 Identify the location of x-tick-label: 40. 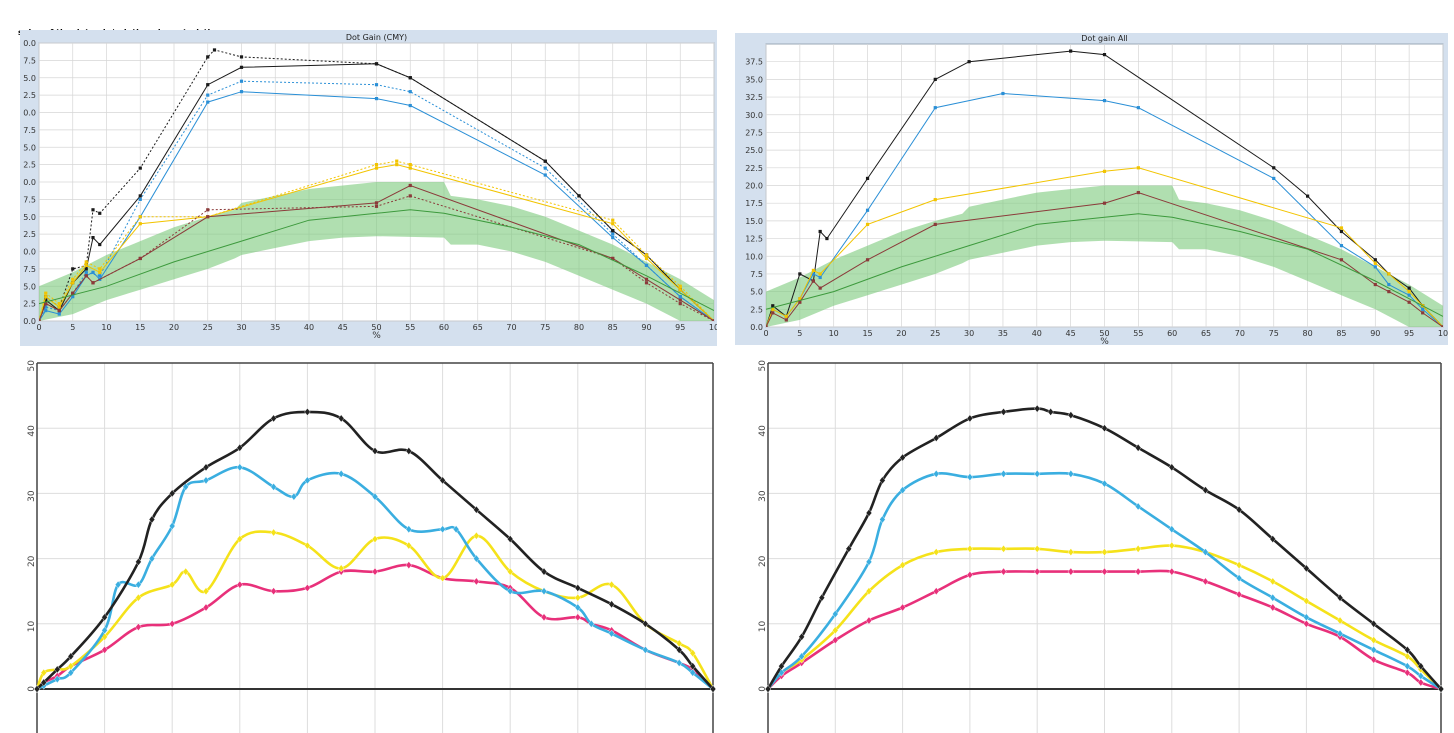
(309, 327).